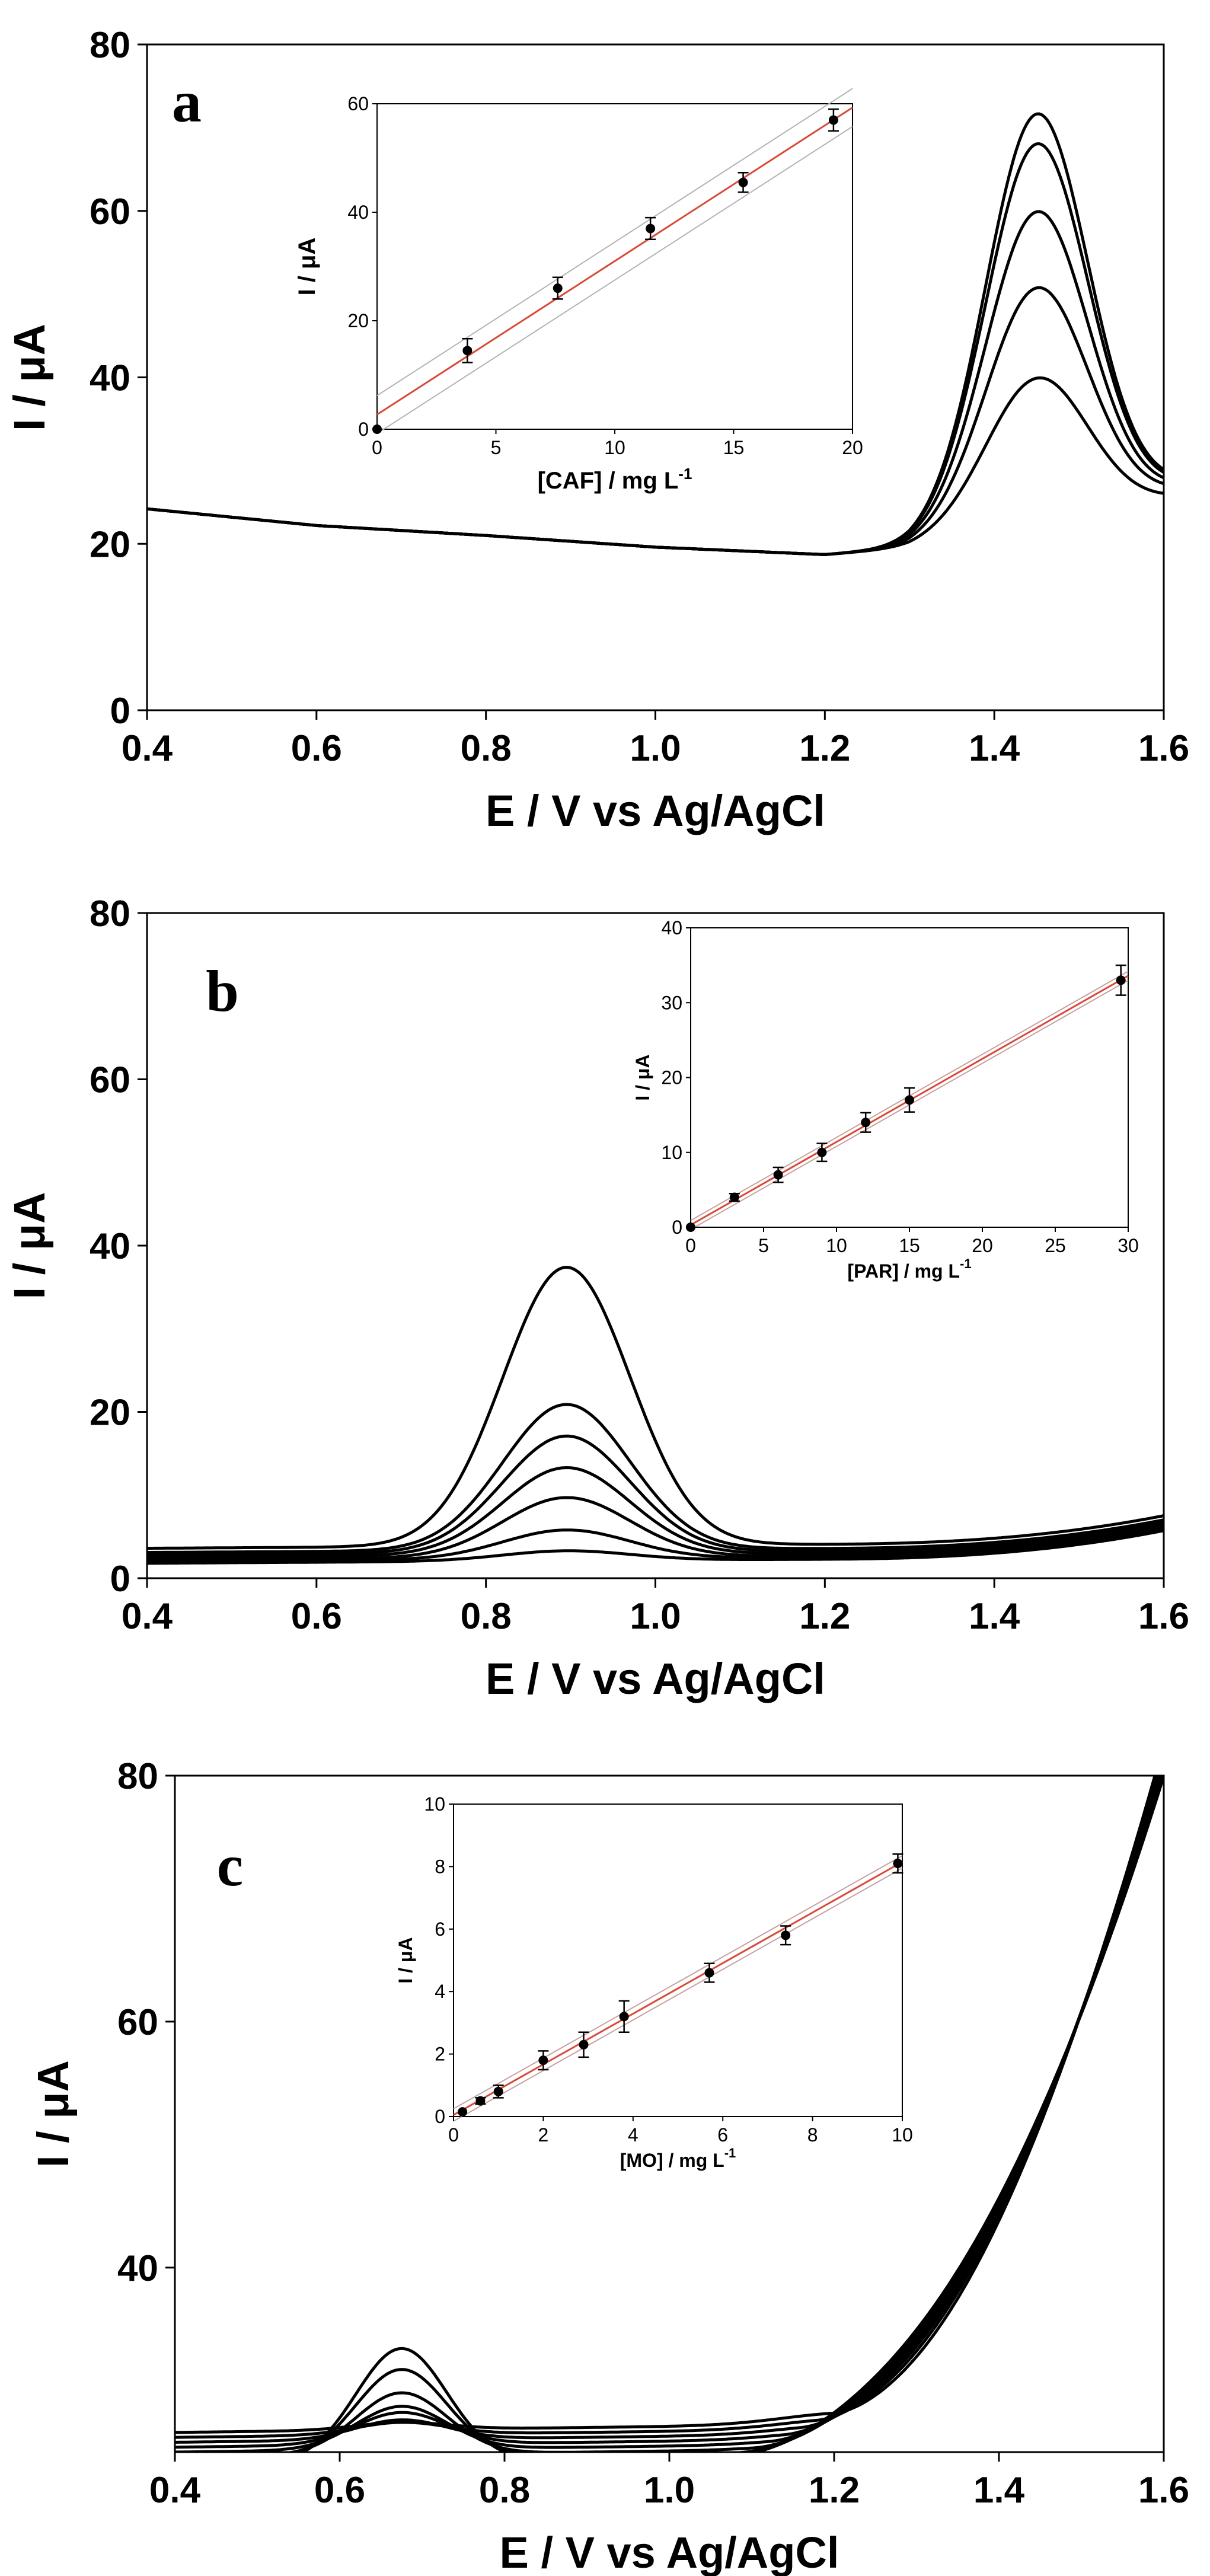 This screenshot has width=1210, height=2576. I want to click on x-tick-label: 1.2, so click(834, 2490).